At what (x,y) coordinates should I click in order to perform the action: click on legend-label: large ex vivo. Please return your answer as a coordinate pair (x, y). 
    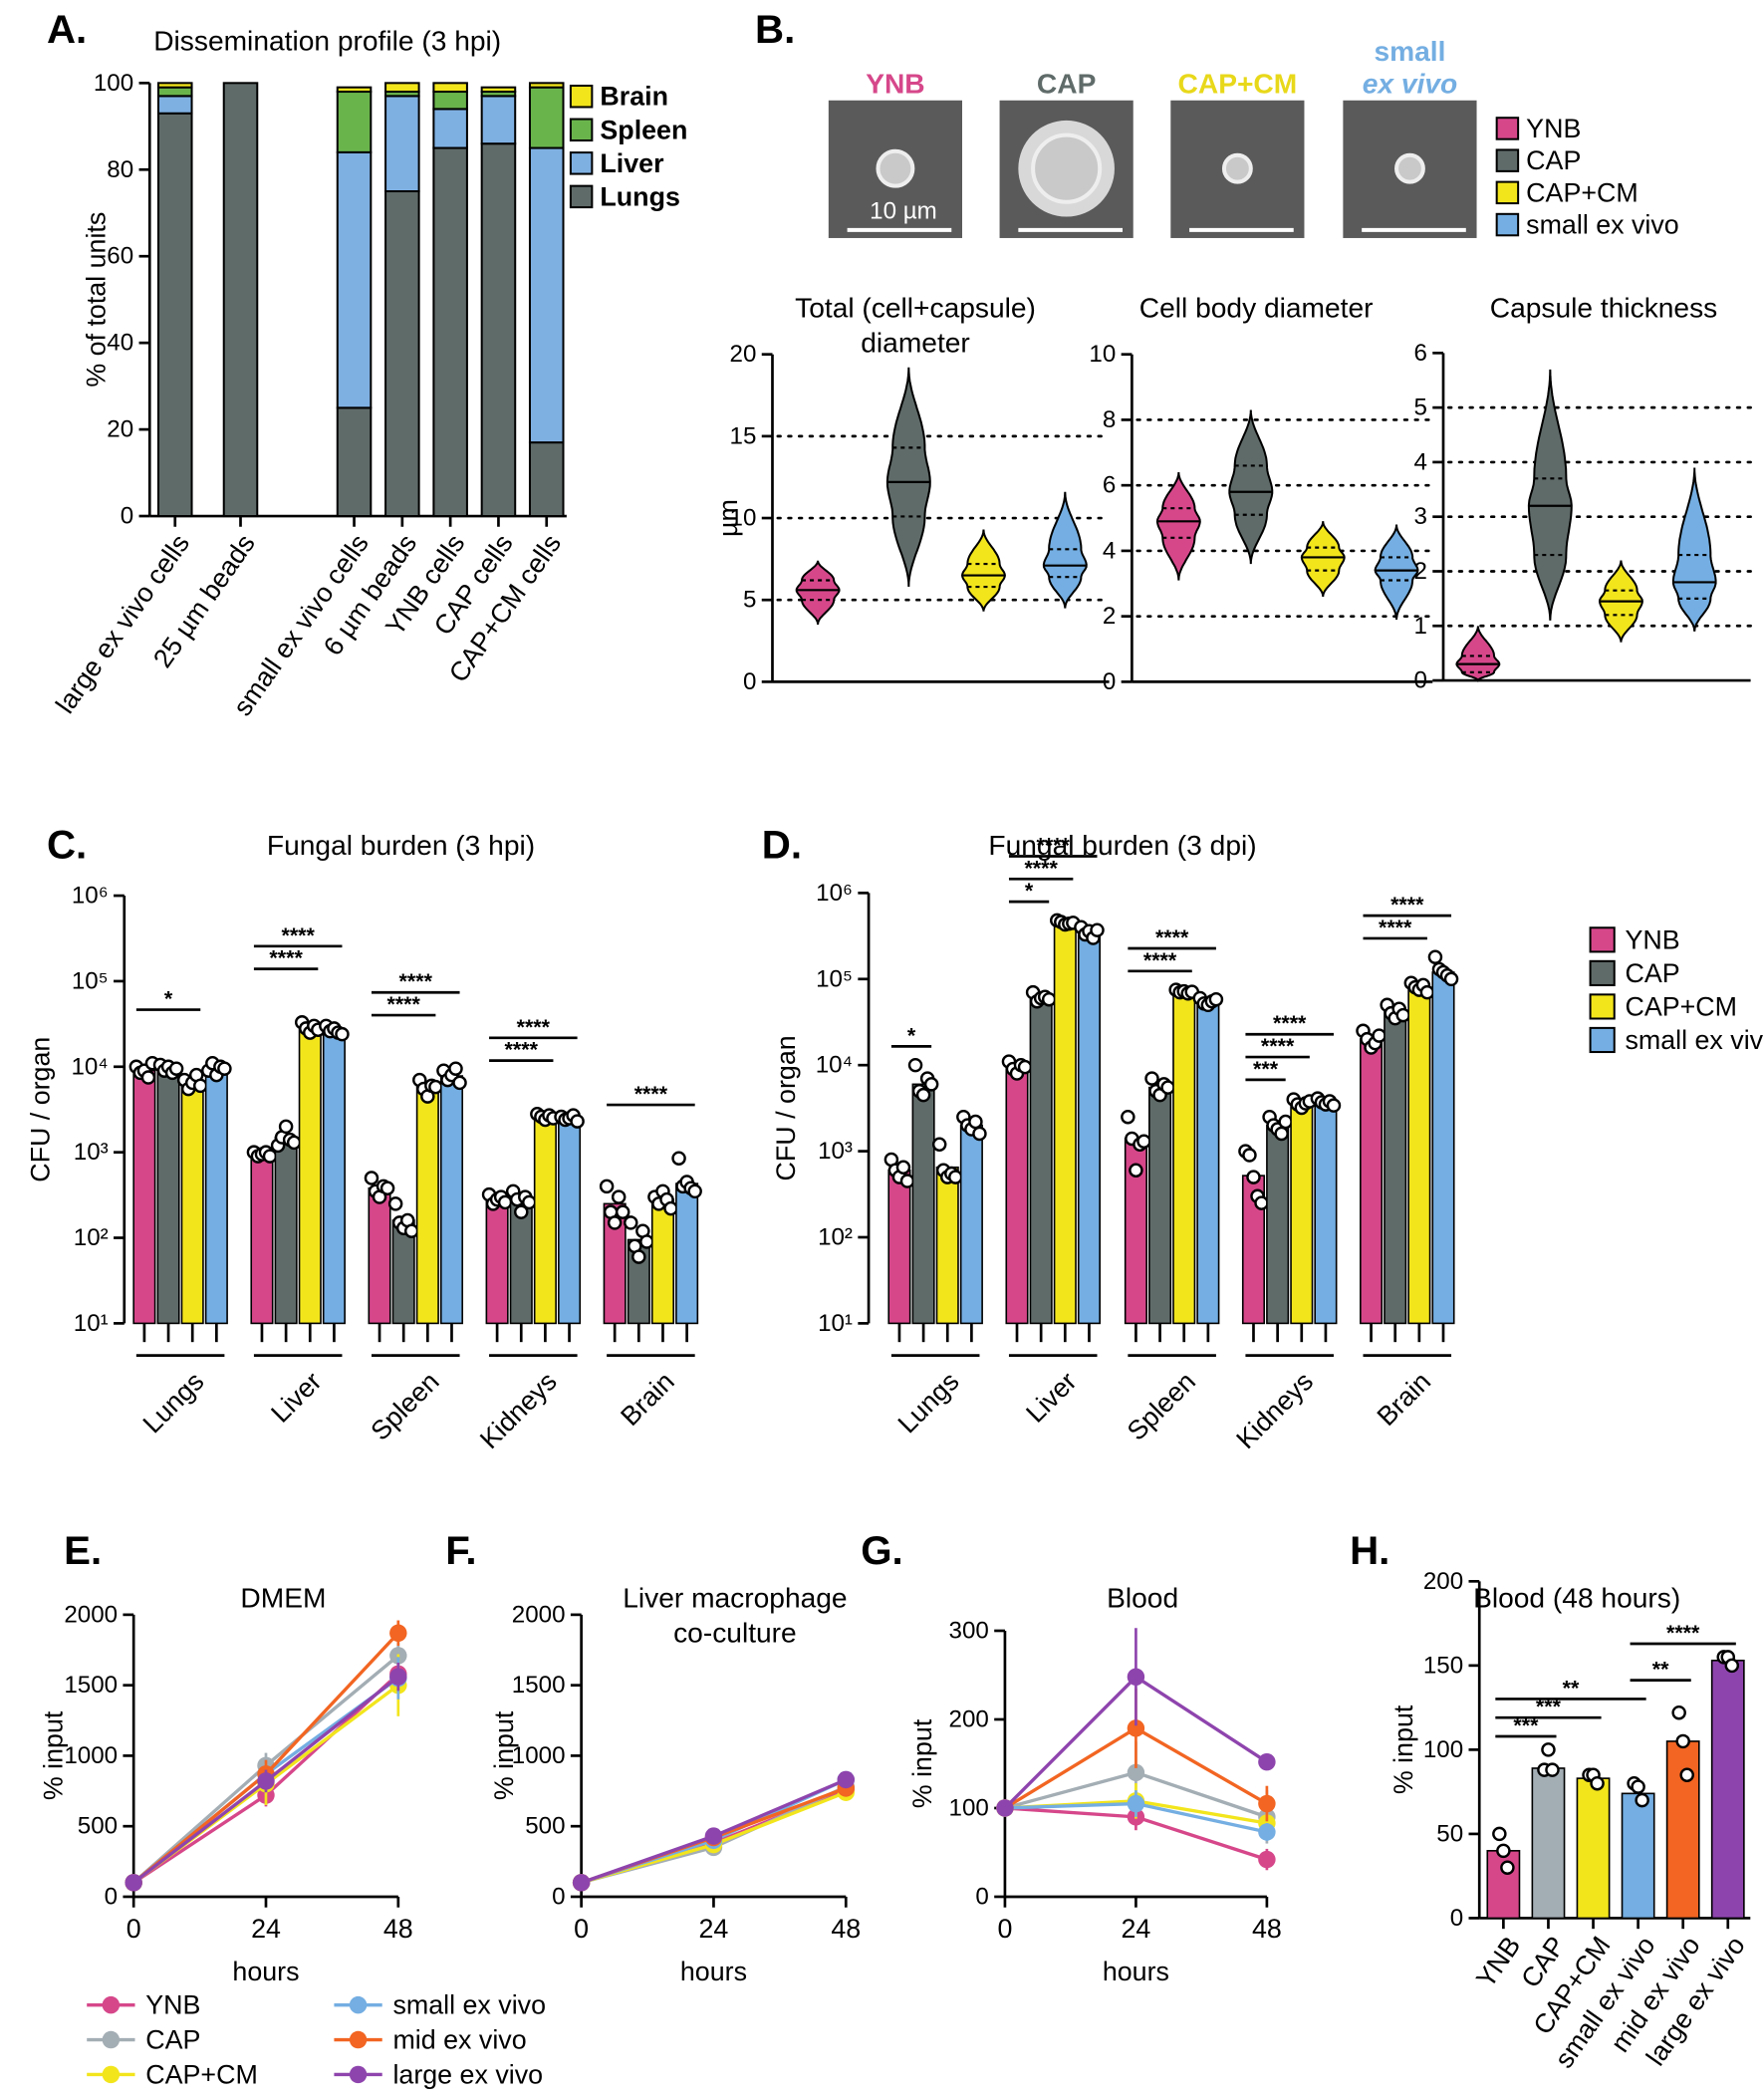
    Looking at the image, I should click on (467, 2074).